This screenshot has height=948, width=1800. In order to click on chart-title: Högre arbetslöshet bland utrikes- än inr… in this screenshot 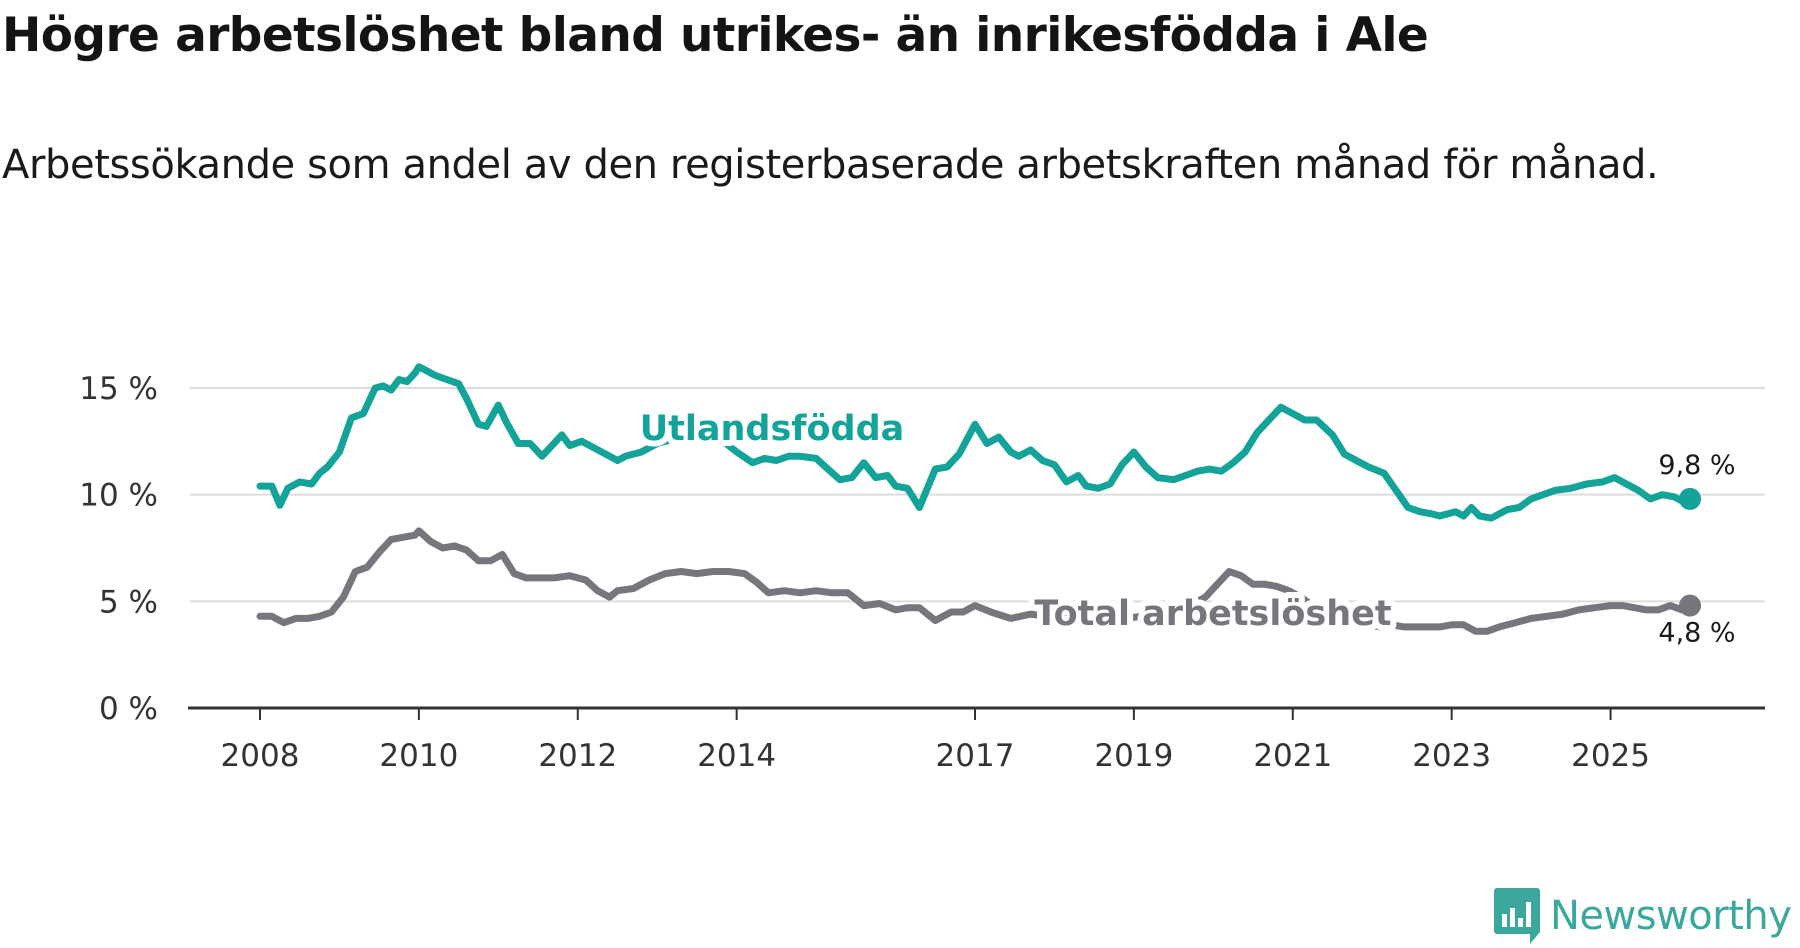, I will do `click(715, 35)`.